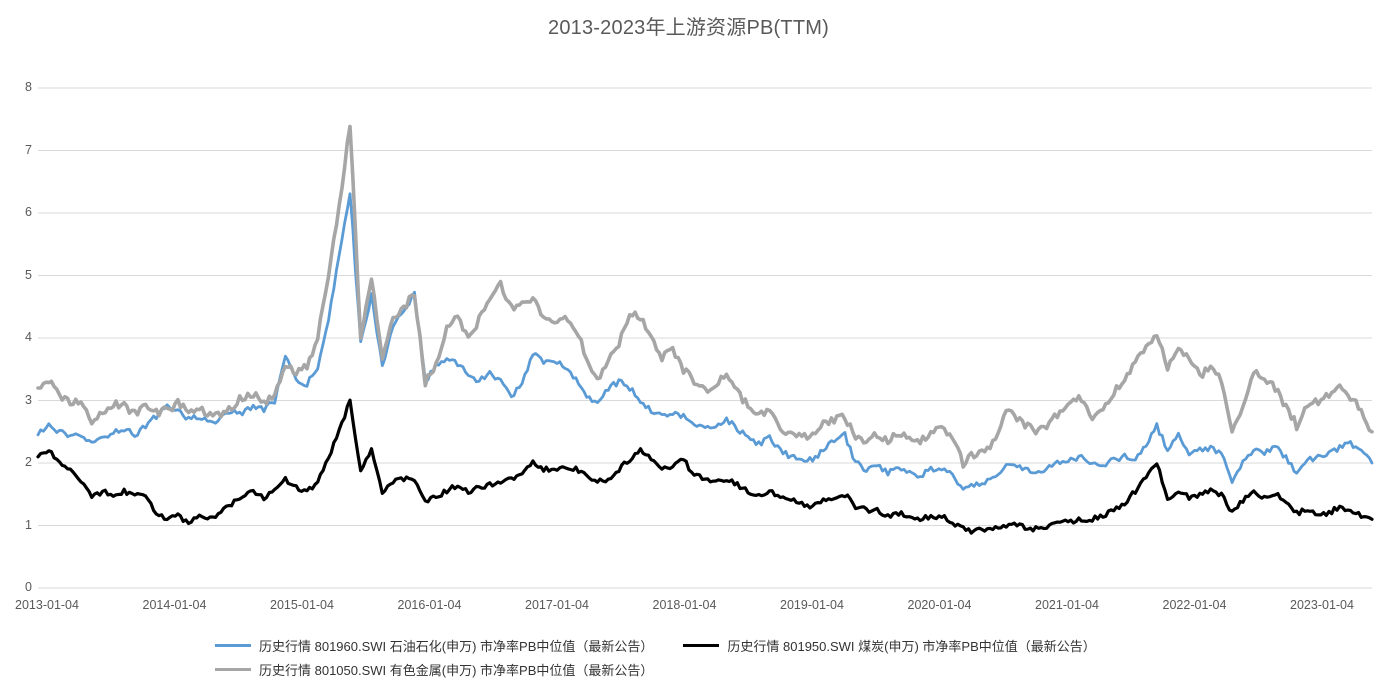  Describe the element at coordinates (1067, 605) in the screenshot. I see `x-tick-label: 2021-01-04` at that location.